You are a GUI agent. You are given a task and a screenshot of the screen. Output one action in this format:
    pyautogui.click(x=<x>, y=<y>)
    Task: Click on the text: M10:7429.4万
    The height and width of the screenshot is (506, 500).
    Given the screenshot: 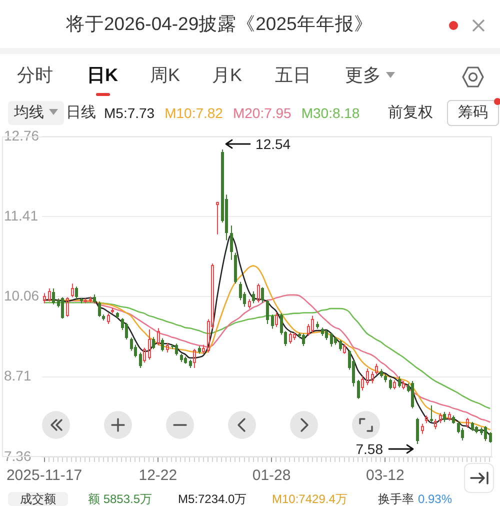 What is the action you would take?
    pyautogui.click(x=310, y=499)
    